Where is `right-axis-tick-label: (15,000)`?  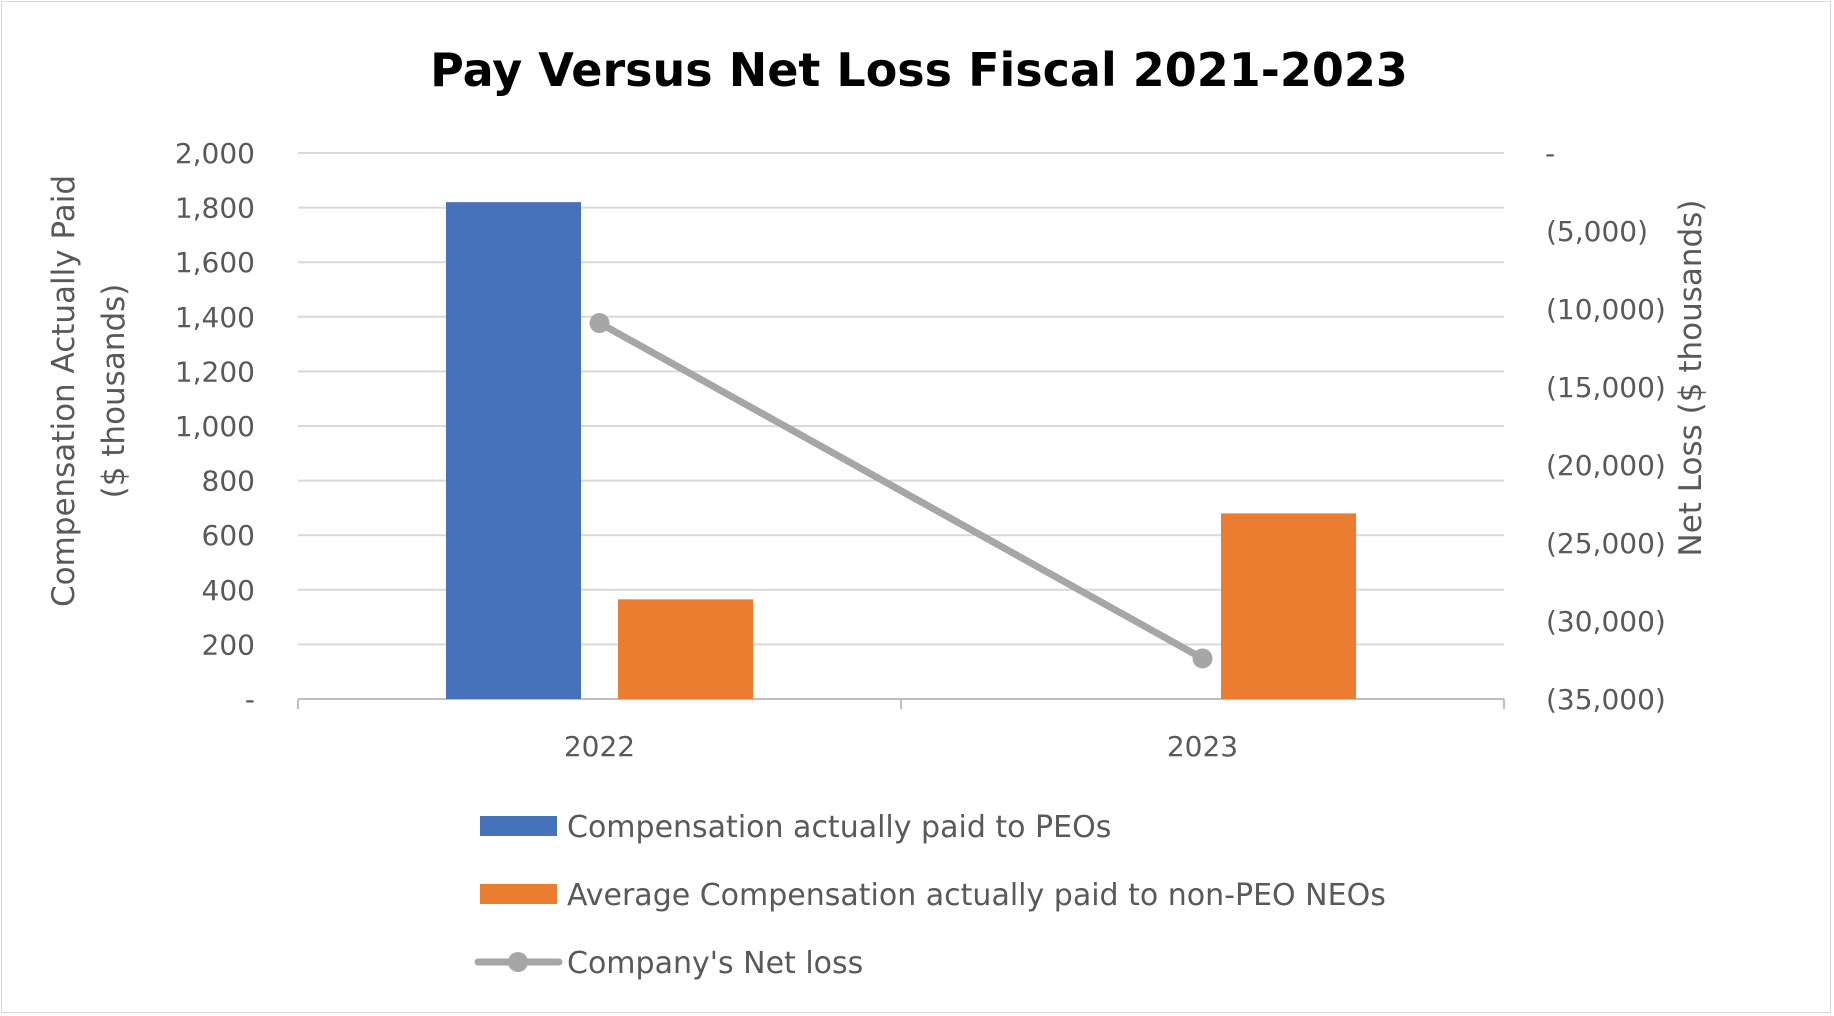 right-axis-tick-label: (15,000) is located at coordinates (1606, 387).